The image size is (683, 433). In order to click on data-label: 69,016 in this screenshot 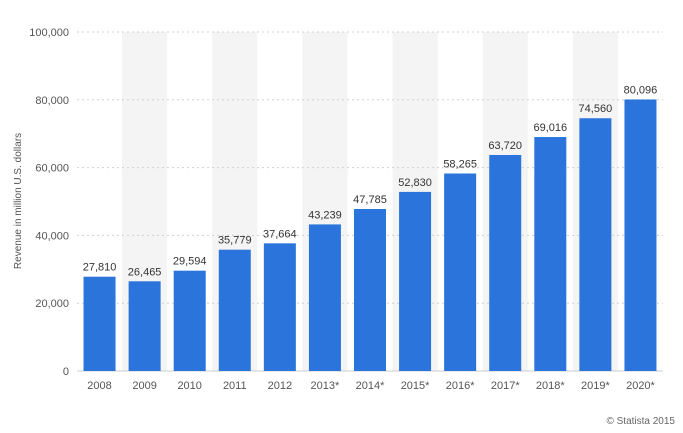, I will do `click(550, 128)`.